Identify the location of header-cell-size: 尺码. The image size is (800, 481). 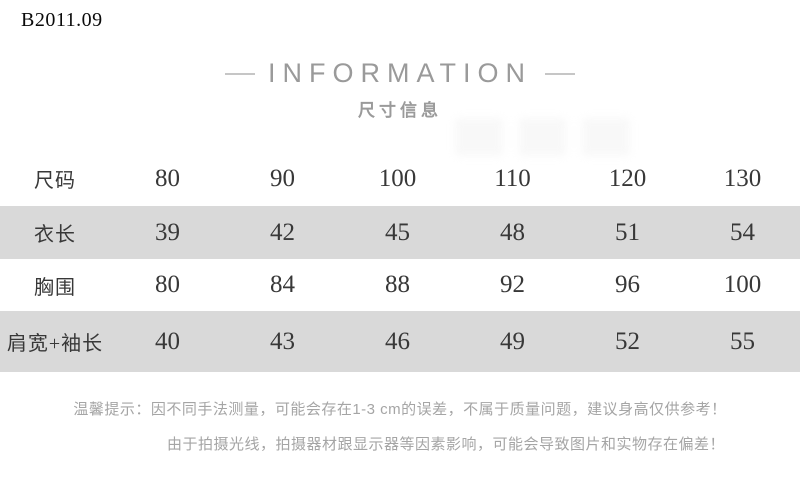
(55, 181).